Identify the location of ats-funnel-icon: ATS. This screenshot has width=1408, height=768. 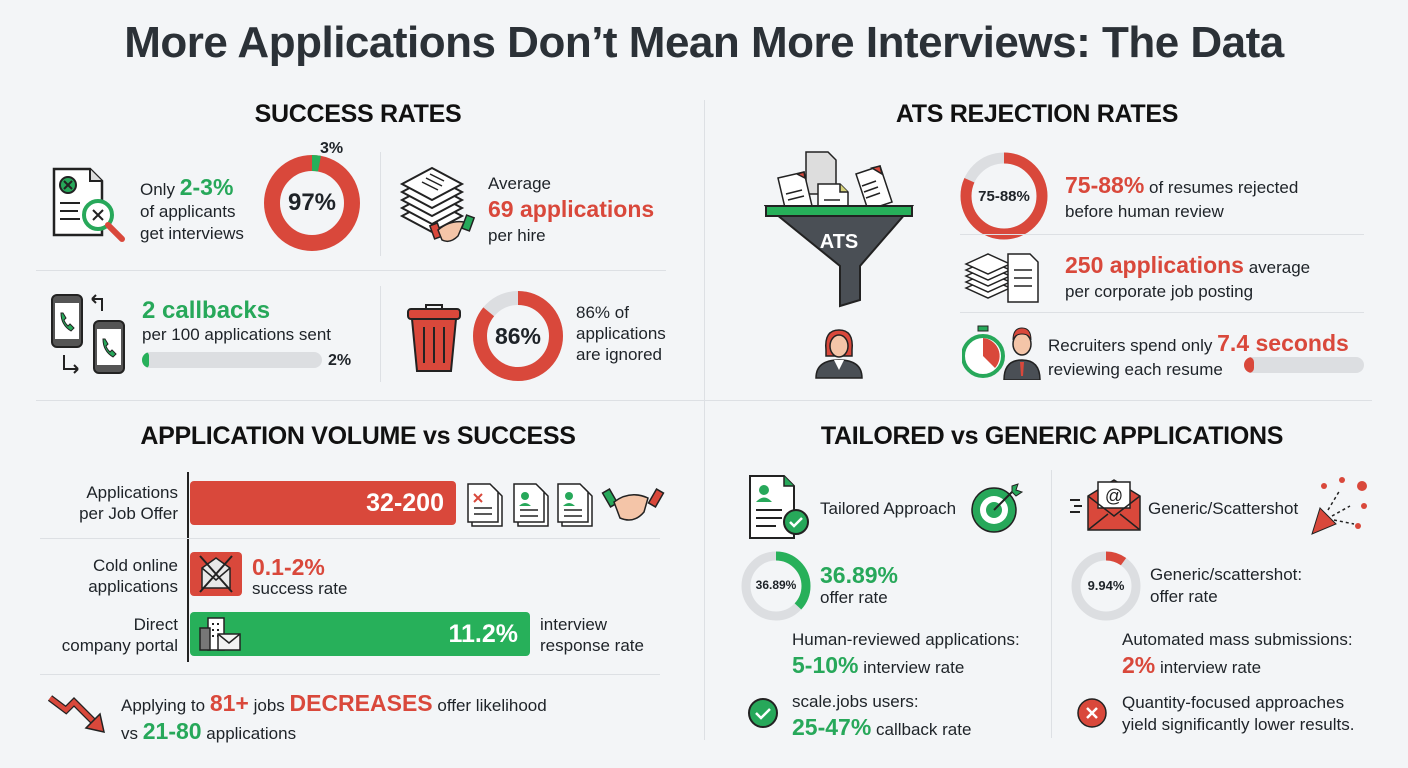
(839, 234).